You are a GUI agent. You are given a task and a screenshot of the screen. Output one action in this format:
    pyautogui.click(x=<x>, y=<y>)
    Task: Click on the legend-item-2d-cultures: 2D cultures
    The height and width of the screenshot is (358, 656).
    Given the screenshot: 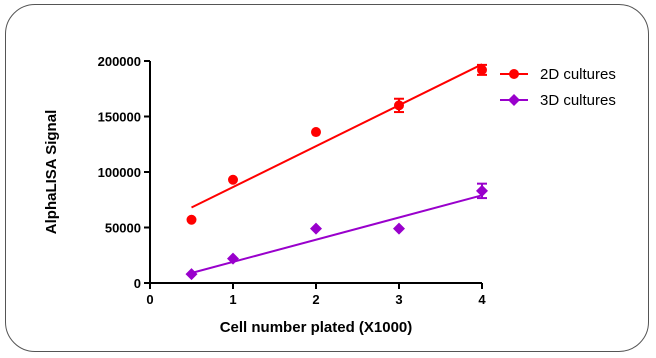 What is the action you would take?
    pyautogui.click(x=558, y=74)
    